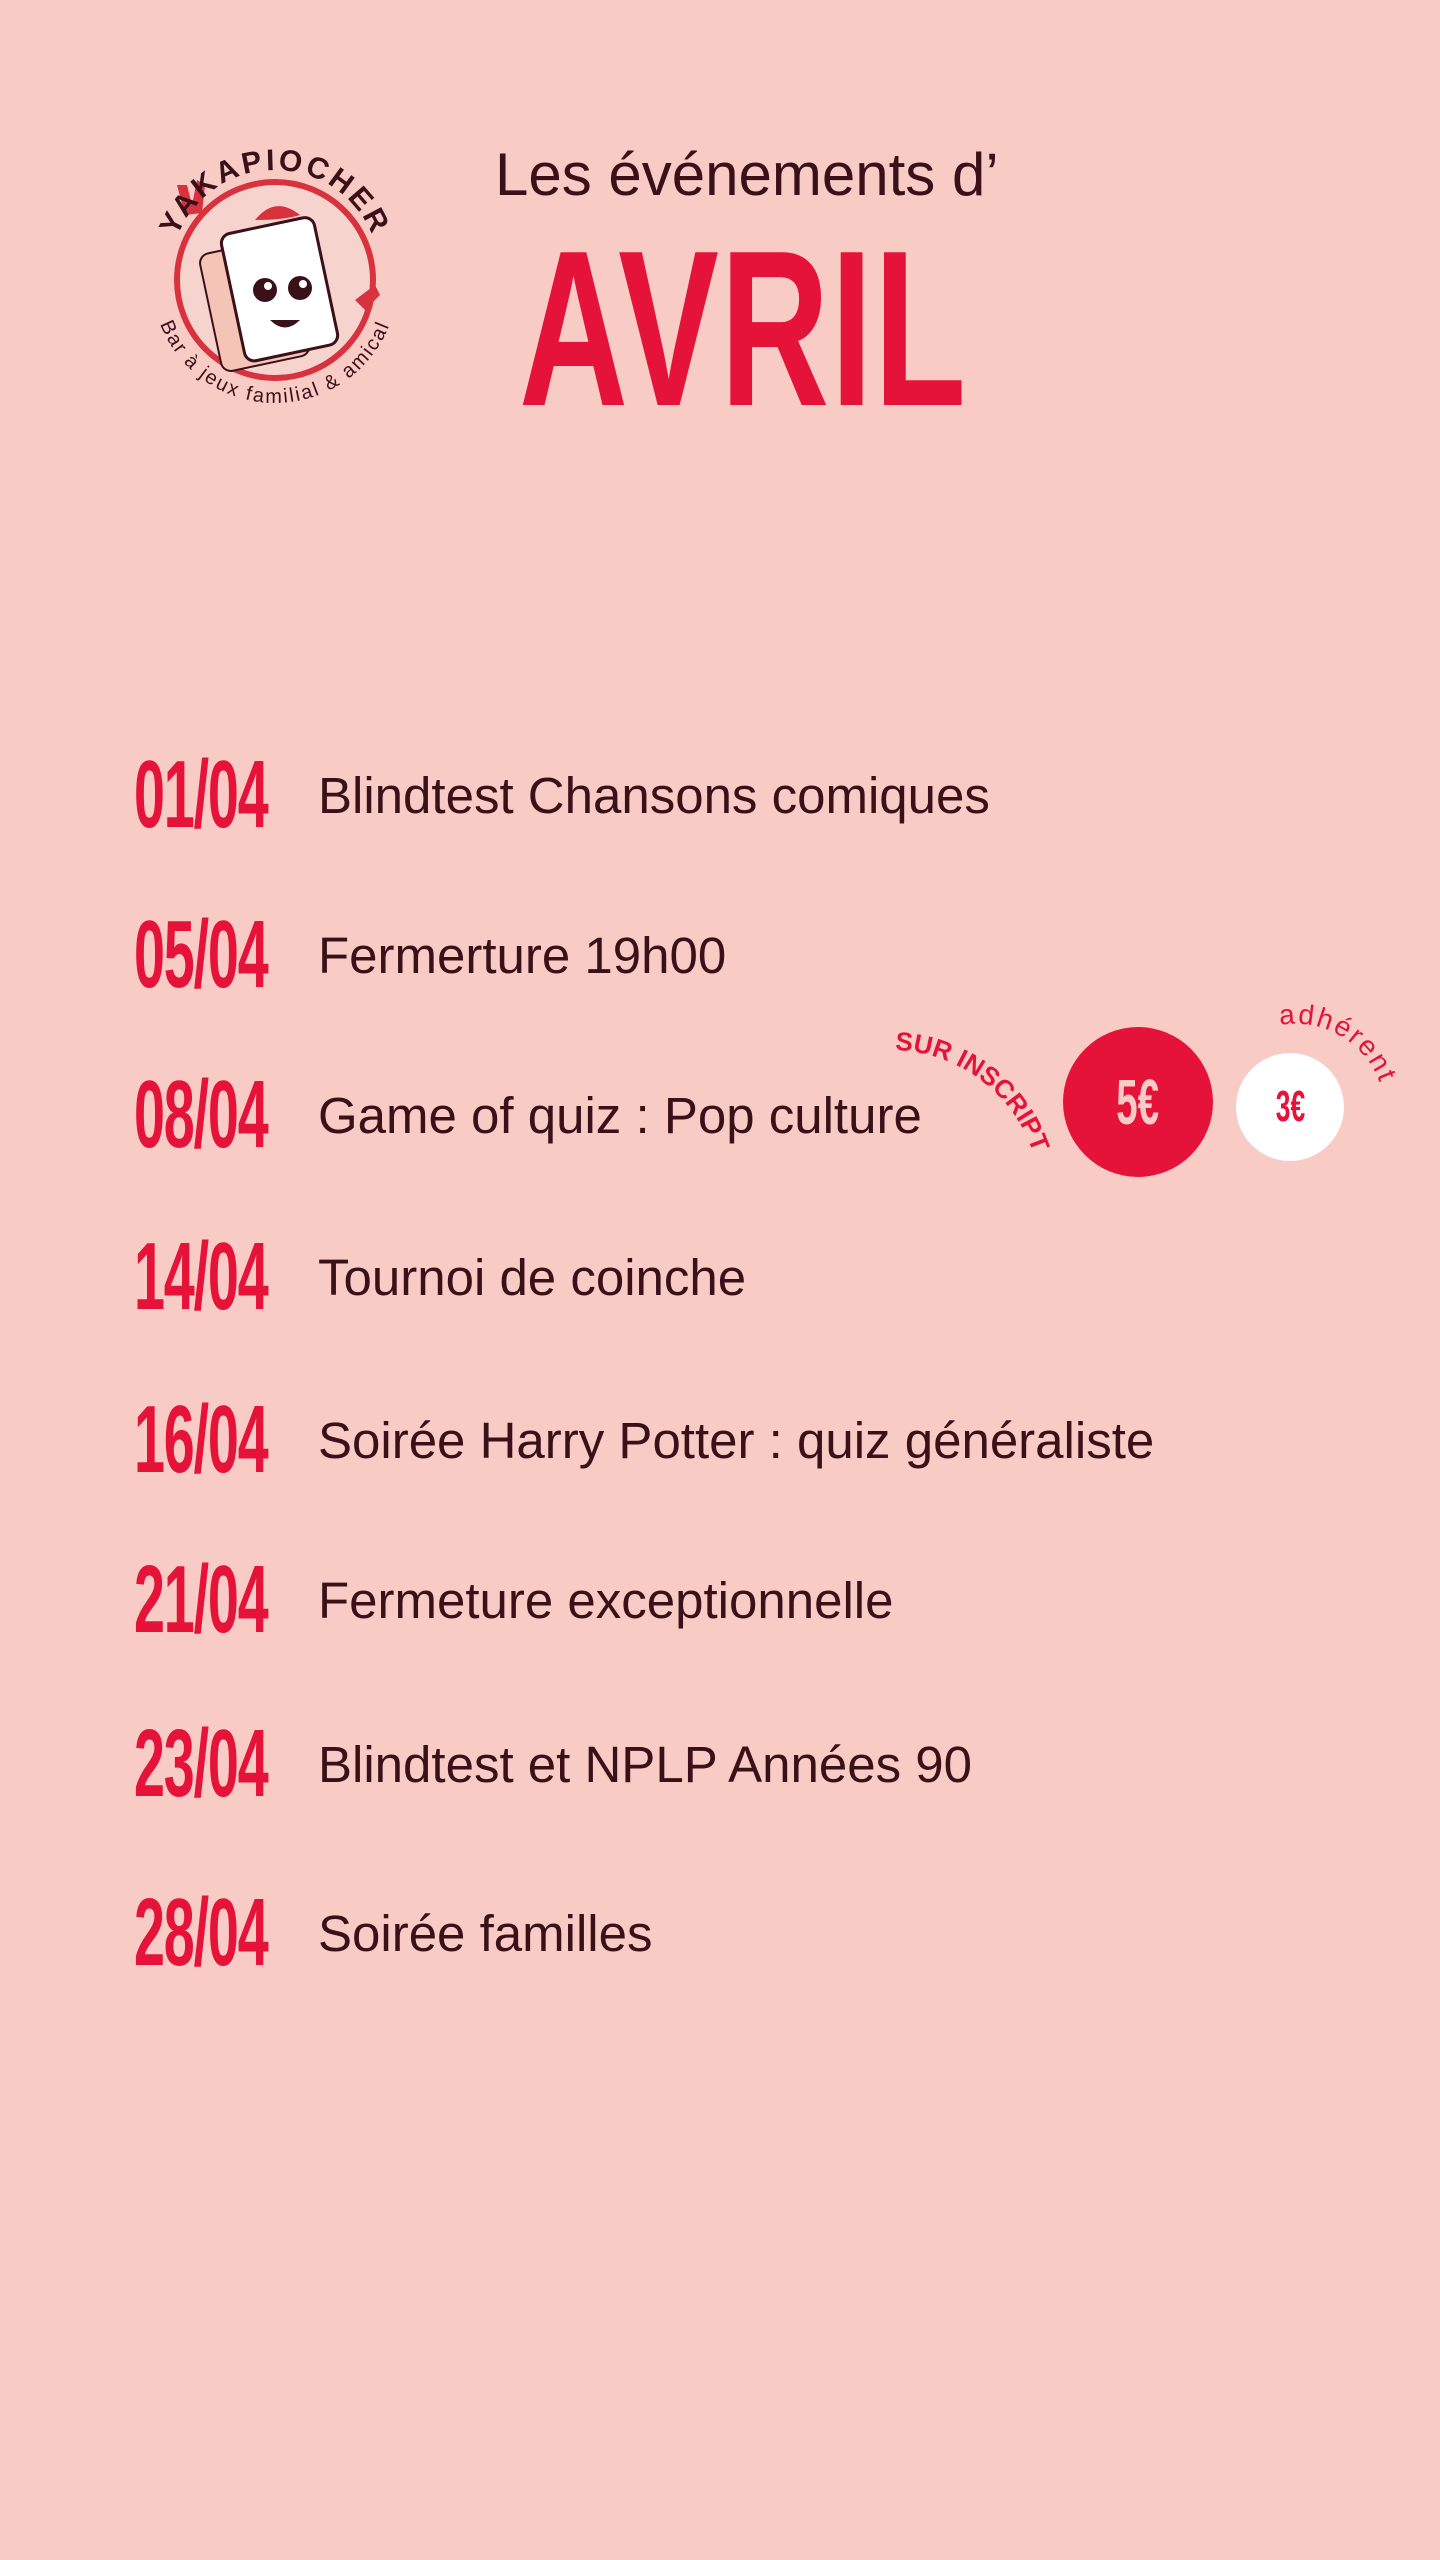  Describe the element at coordinates (747, 174) in the screenshot. I see `page-subtitle: Les événements d’` at that location.